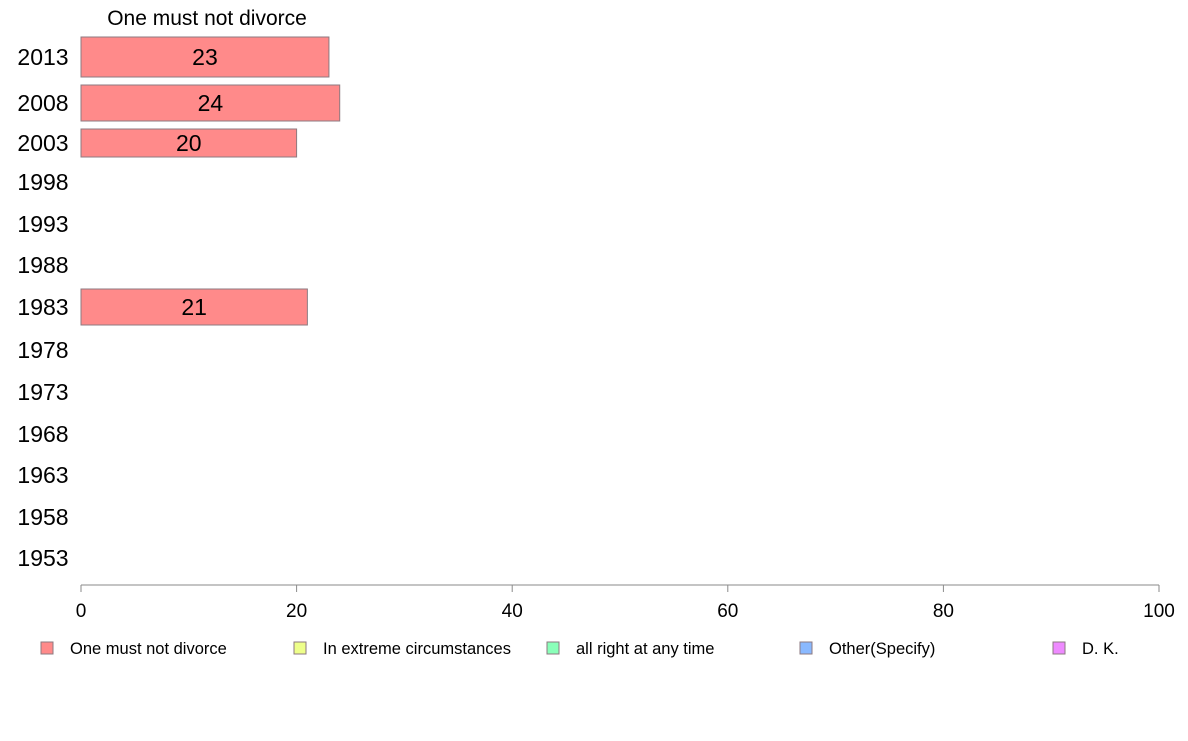 This screenshot has height=741, width=1188. Describe the element at coordinates (42, 517) in the screenshot. I see `y-tick-label-1958: 1958` at that location.